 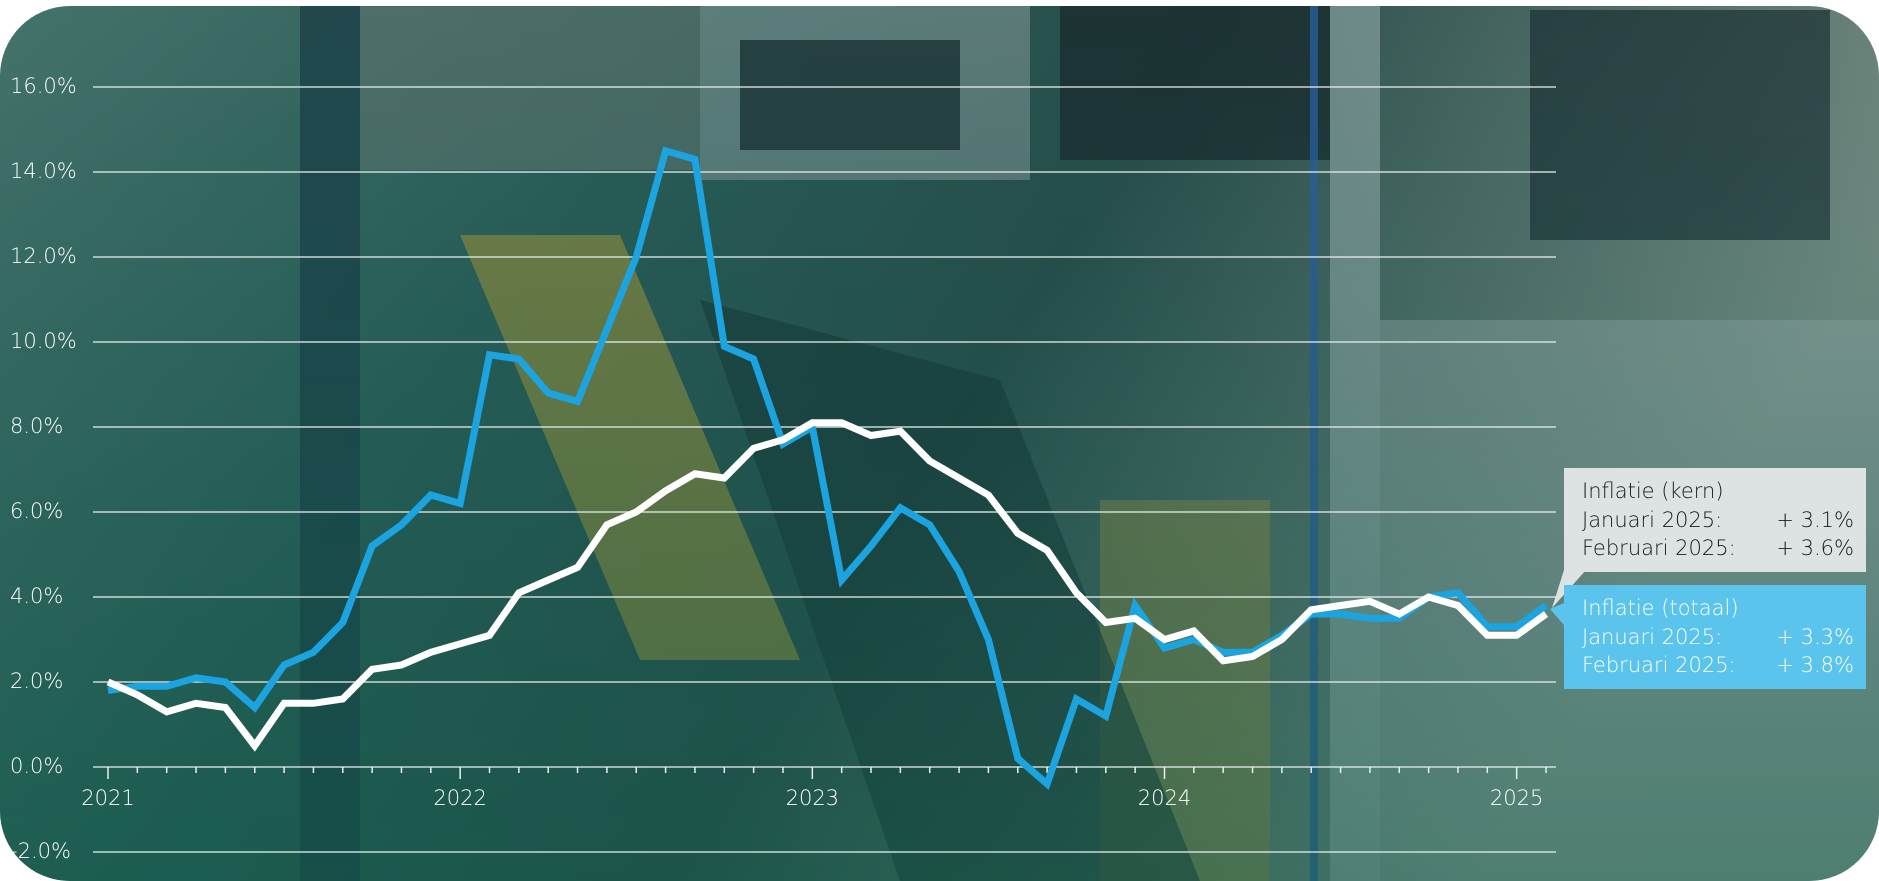 I want to click on x-tick-label: 2022, so click(x=459, y=798).